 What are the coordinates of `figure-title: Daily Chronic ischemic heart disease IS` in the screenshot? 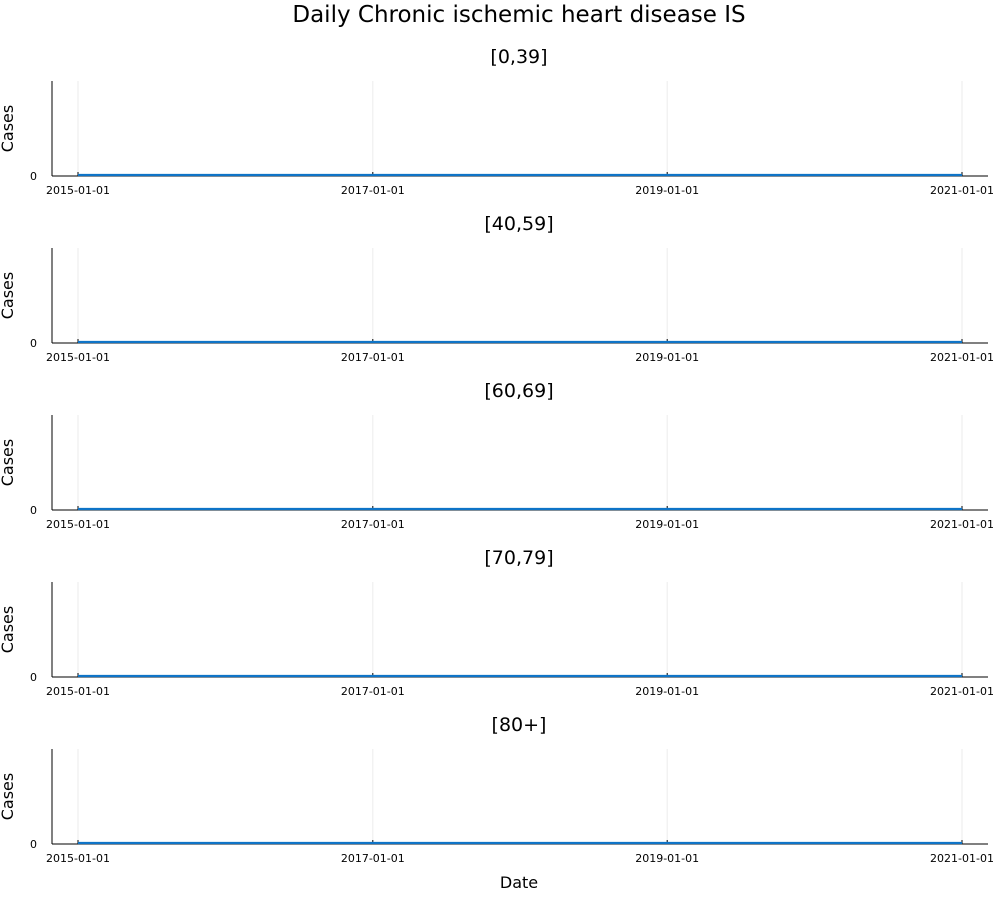 It's located at (518, 15).